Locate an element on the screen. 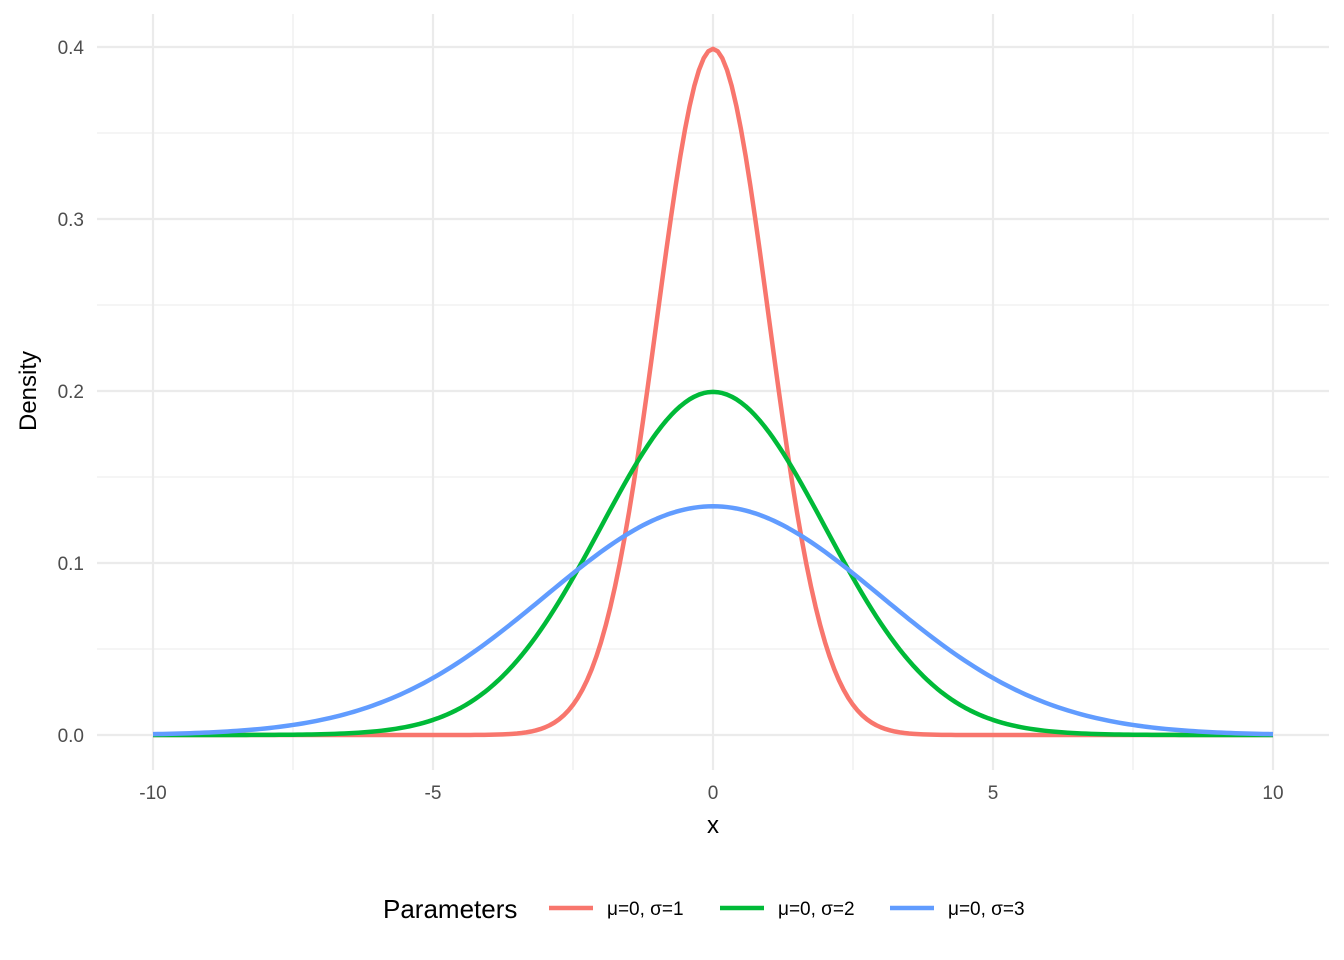 The width and height of the screenshot is (1344, 960). legend: Parameters μ=0, σ=1 μ=0, σ=2 μ=0, σ=3 is located at coordinates (704, 909).